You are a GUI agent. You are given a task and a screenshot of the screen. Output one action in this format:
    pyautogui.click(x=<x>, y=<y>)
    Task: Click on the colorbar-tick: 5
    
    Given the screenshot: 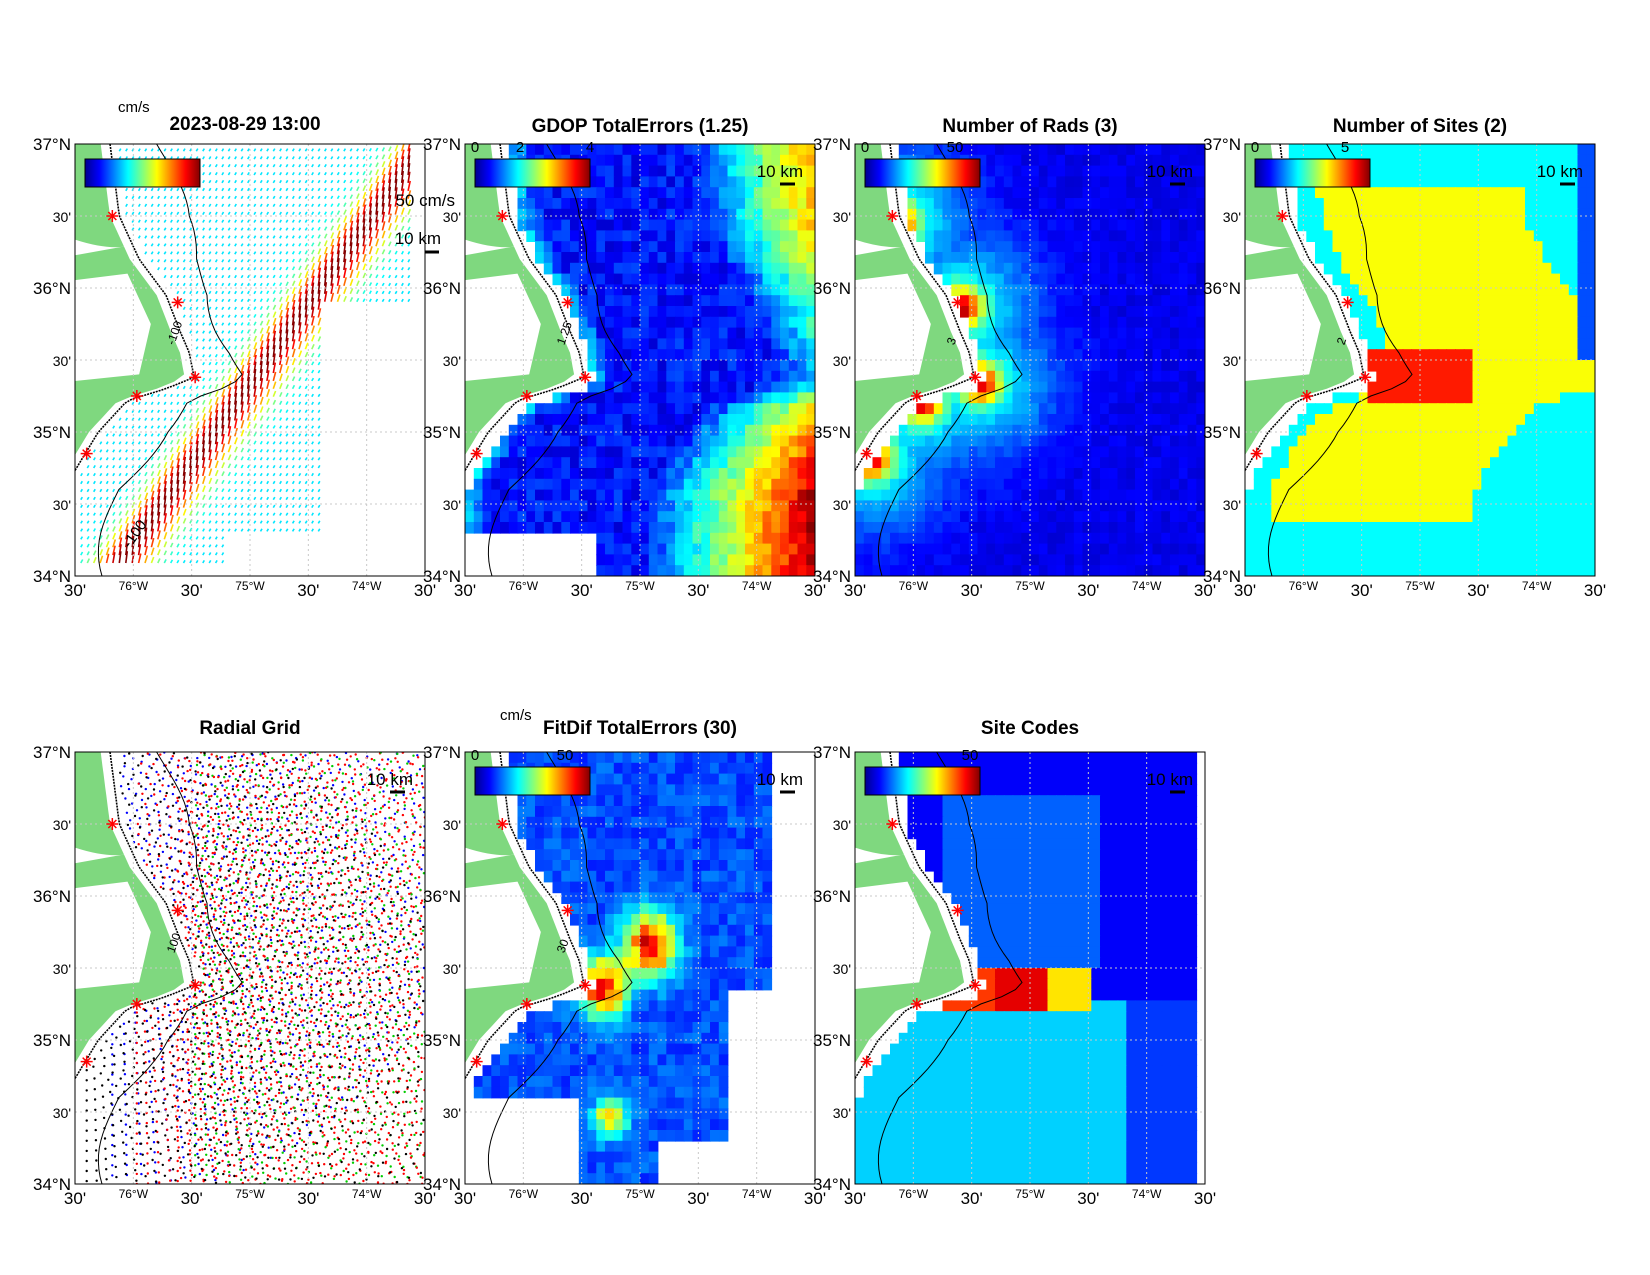 What is the action you would take?
    pyautogui.click(x=1345, y=147)
    